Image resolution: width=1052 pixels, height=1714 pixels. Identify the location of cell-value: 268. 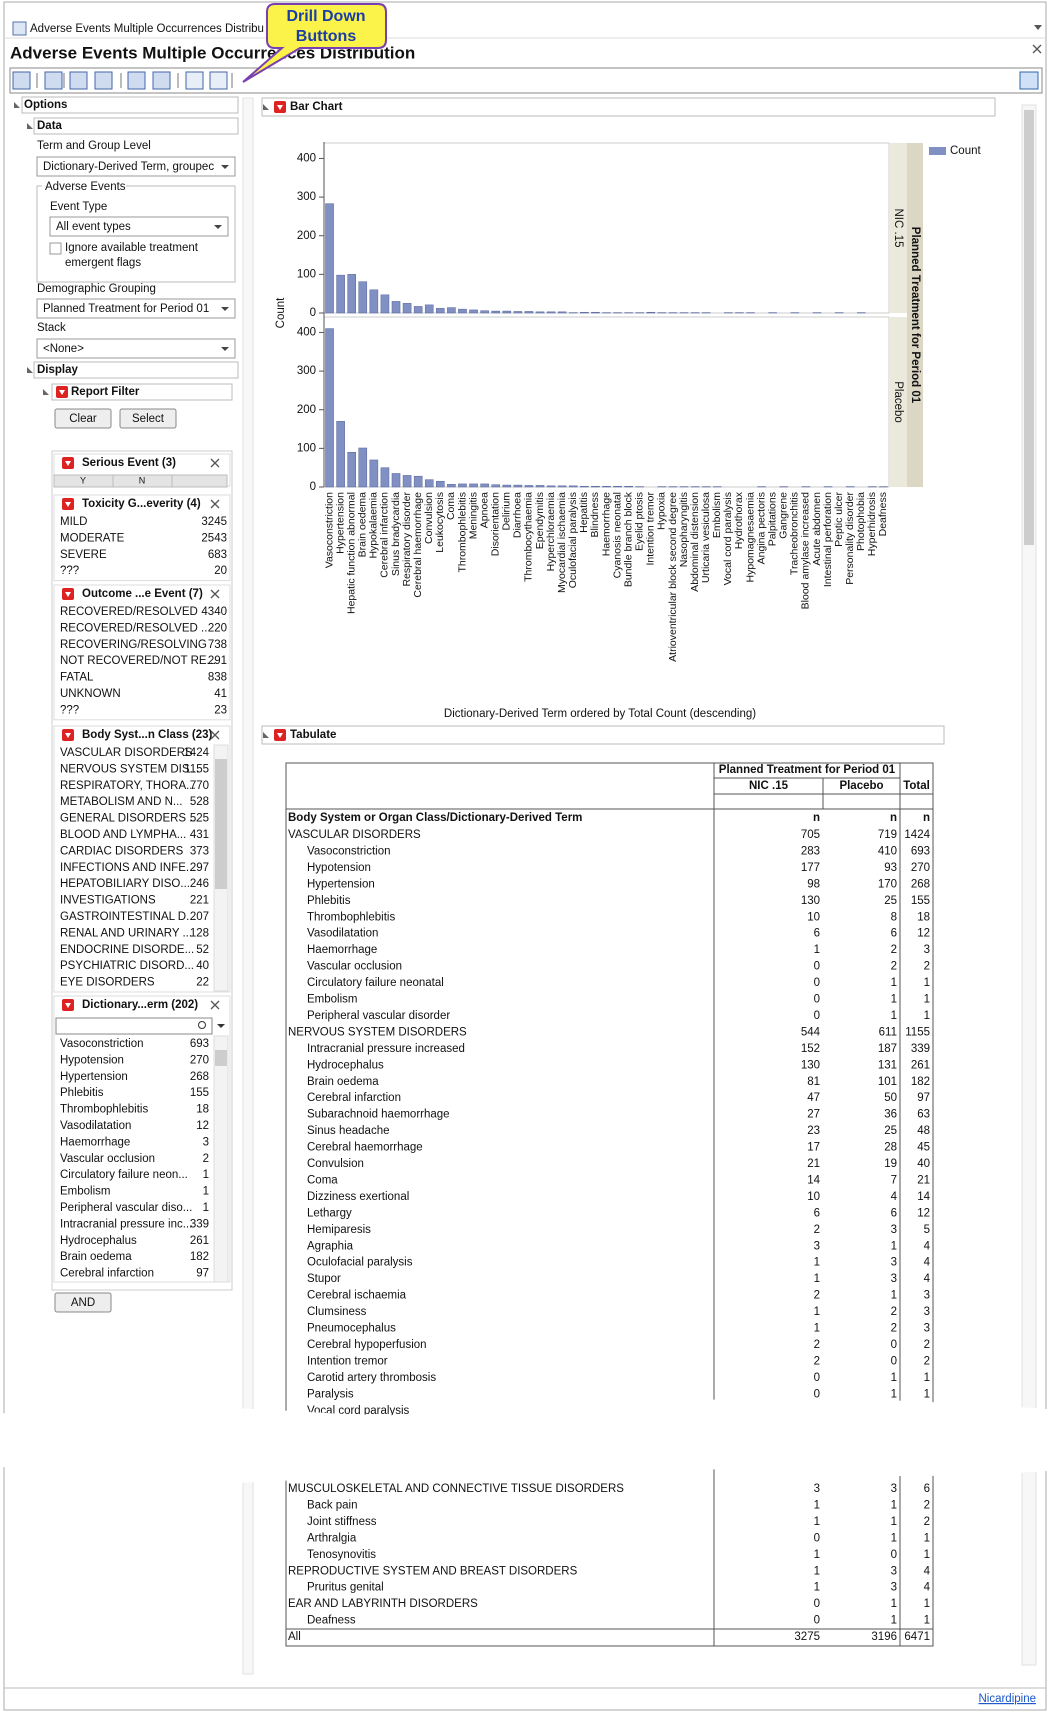
(920, 884).